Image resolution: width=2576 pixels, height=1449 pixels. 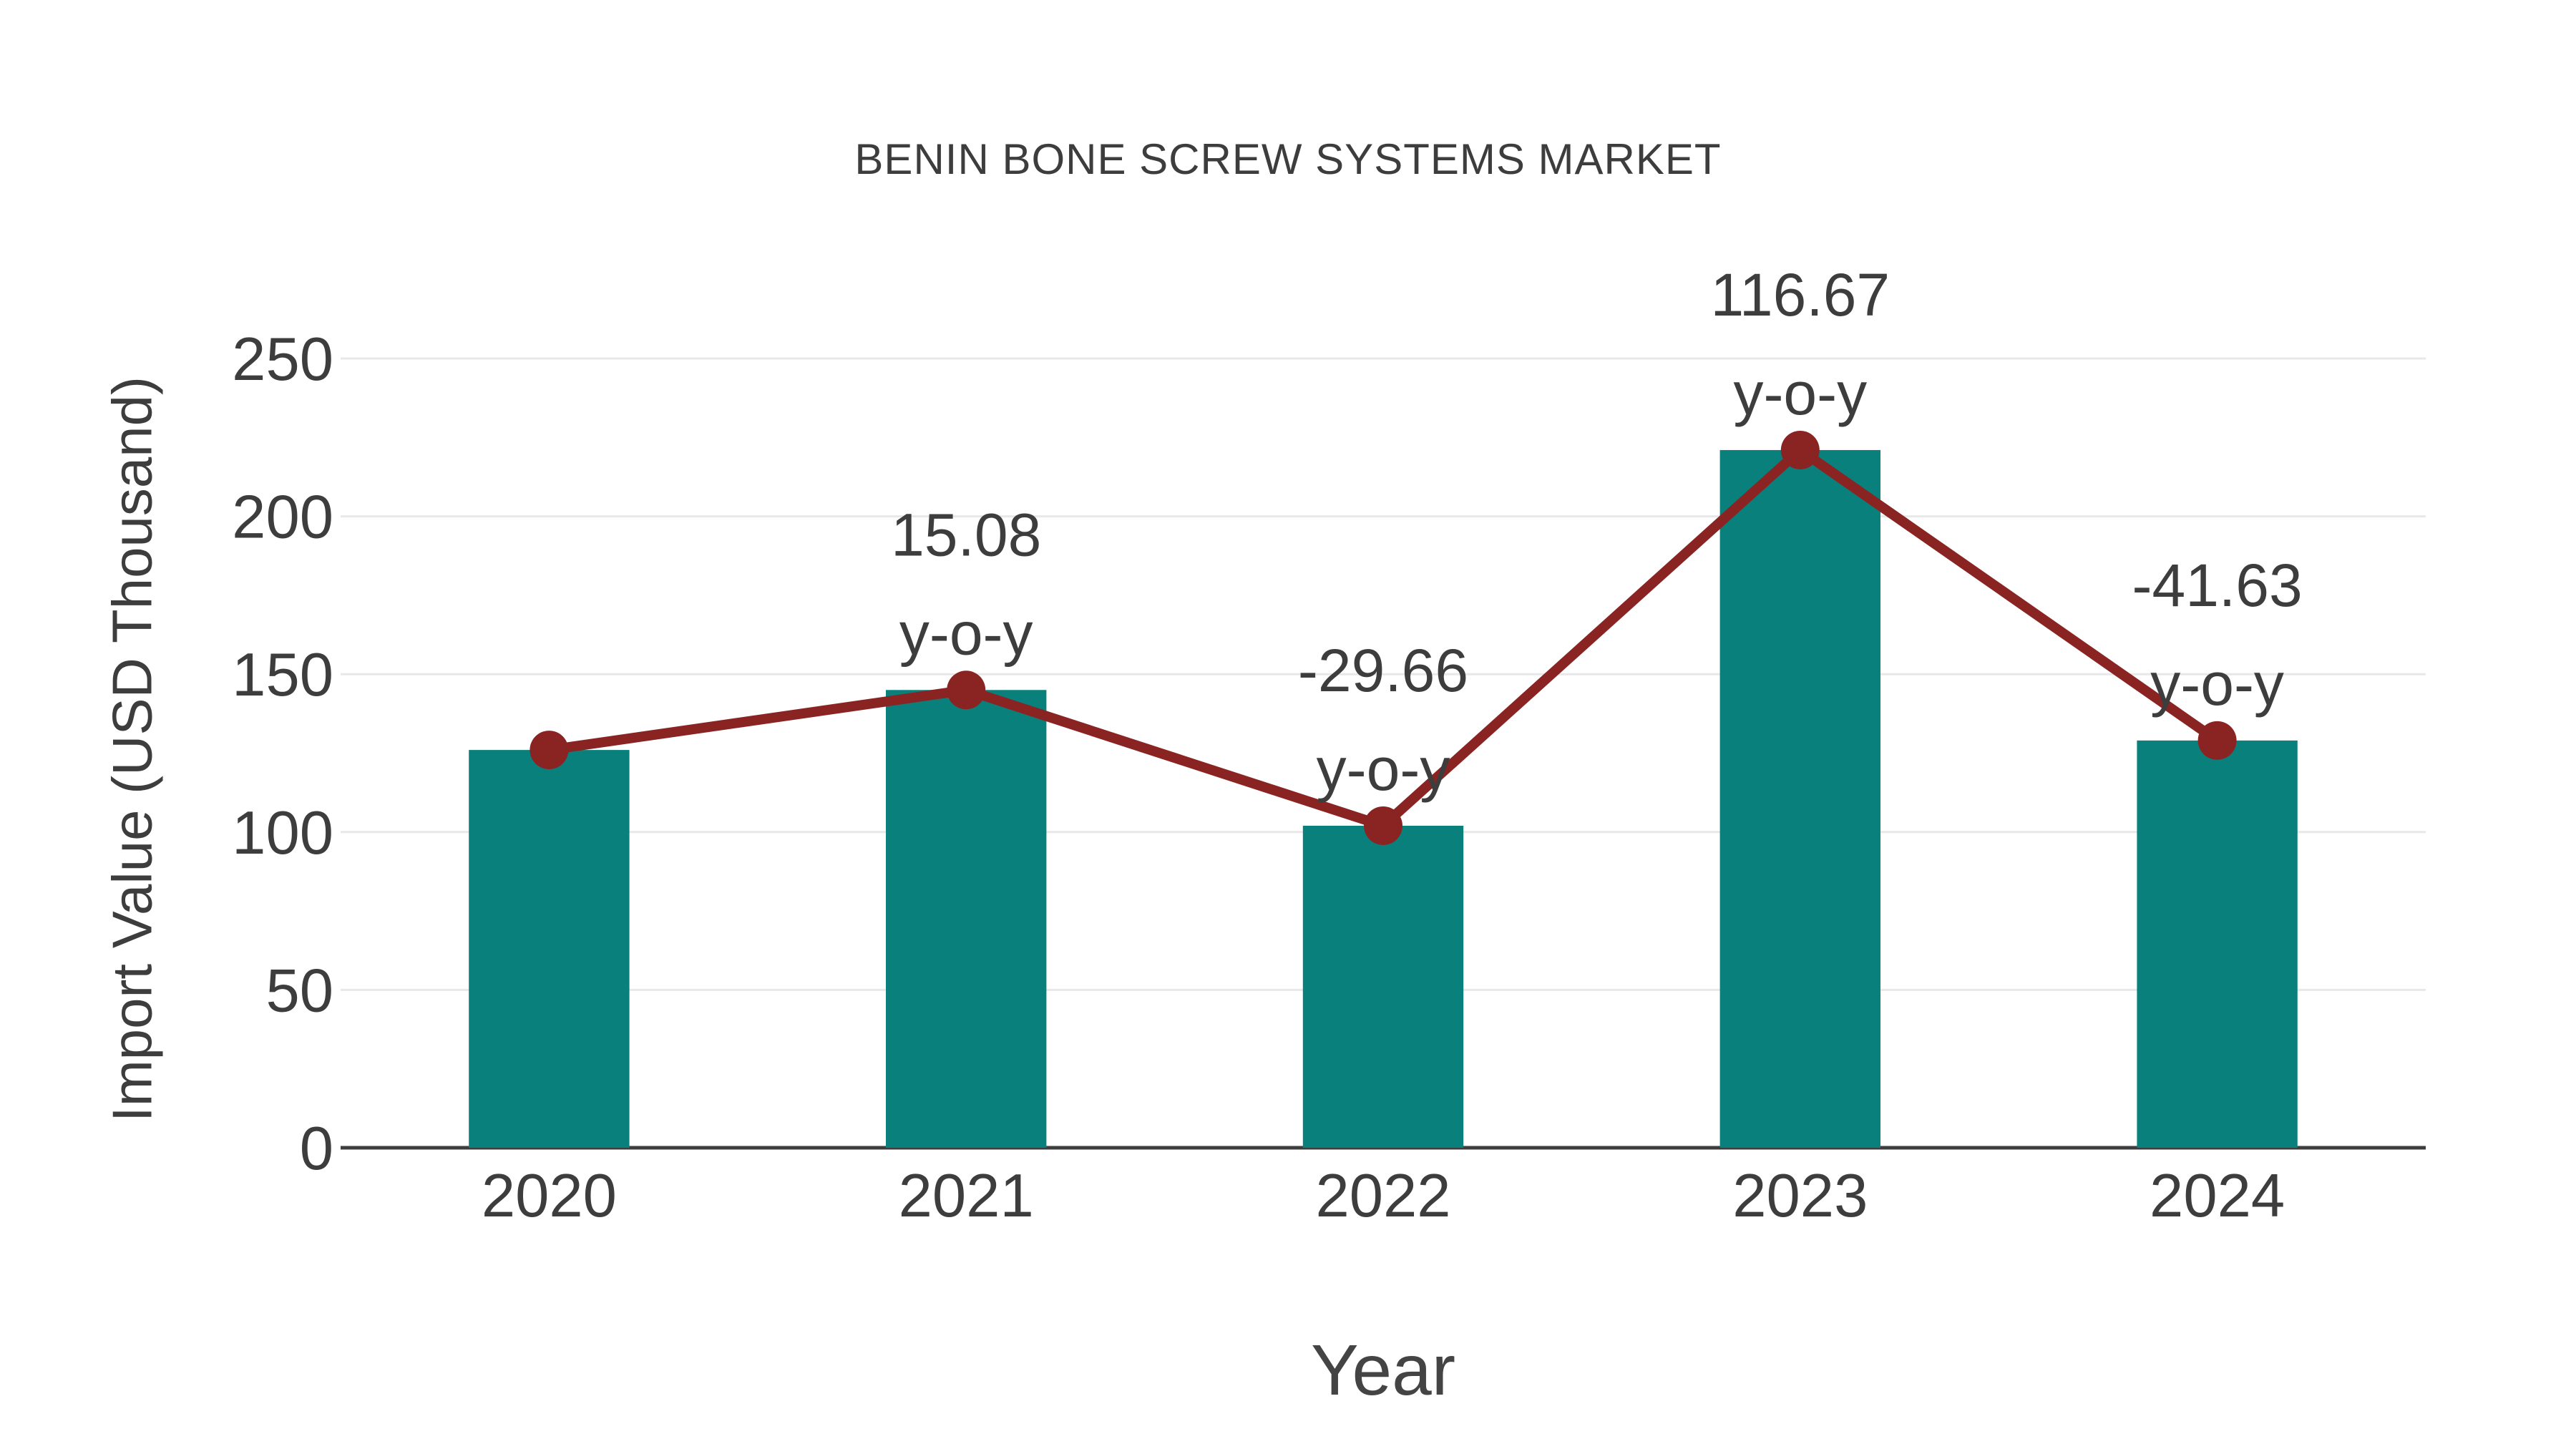 I want to click on marker-2024, so click(x=2217, y=740).